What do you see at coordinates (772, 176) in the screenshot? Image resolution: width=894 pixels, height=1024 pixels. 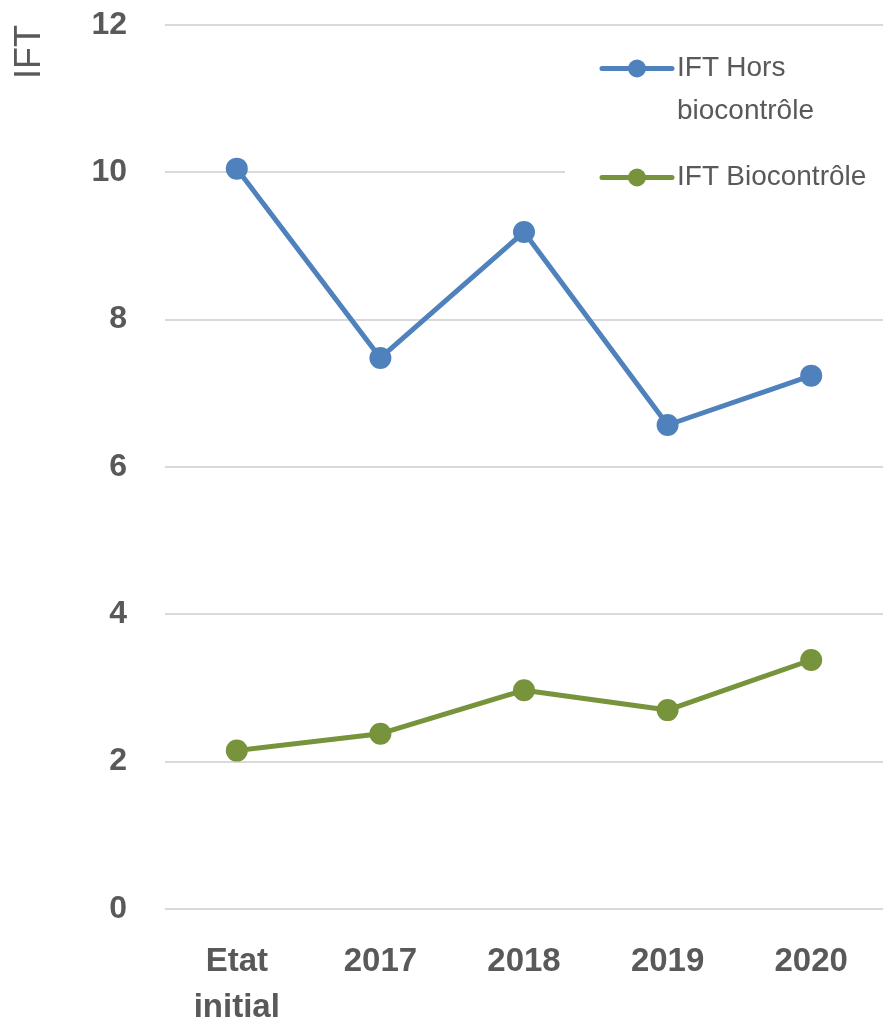 I see `legend-label: IFT Biocontrôle` at bounding box center [772, 176].